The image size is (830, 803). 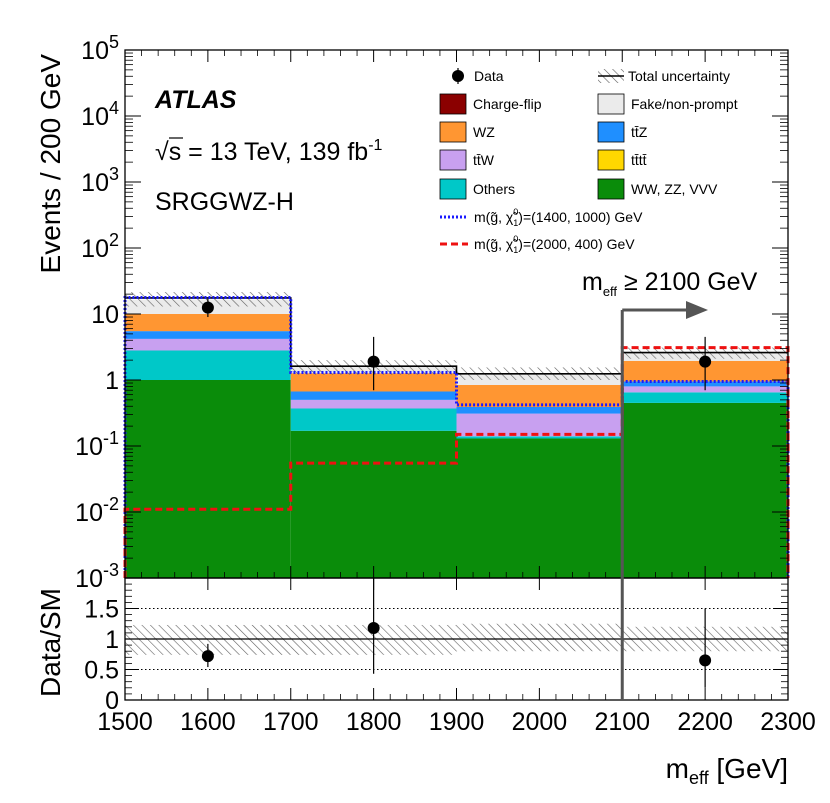 What do you see at coordinates (105, 315) in the screenshot?
I see `y-tick-label-4: 10` at bounding box center [105, 315].